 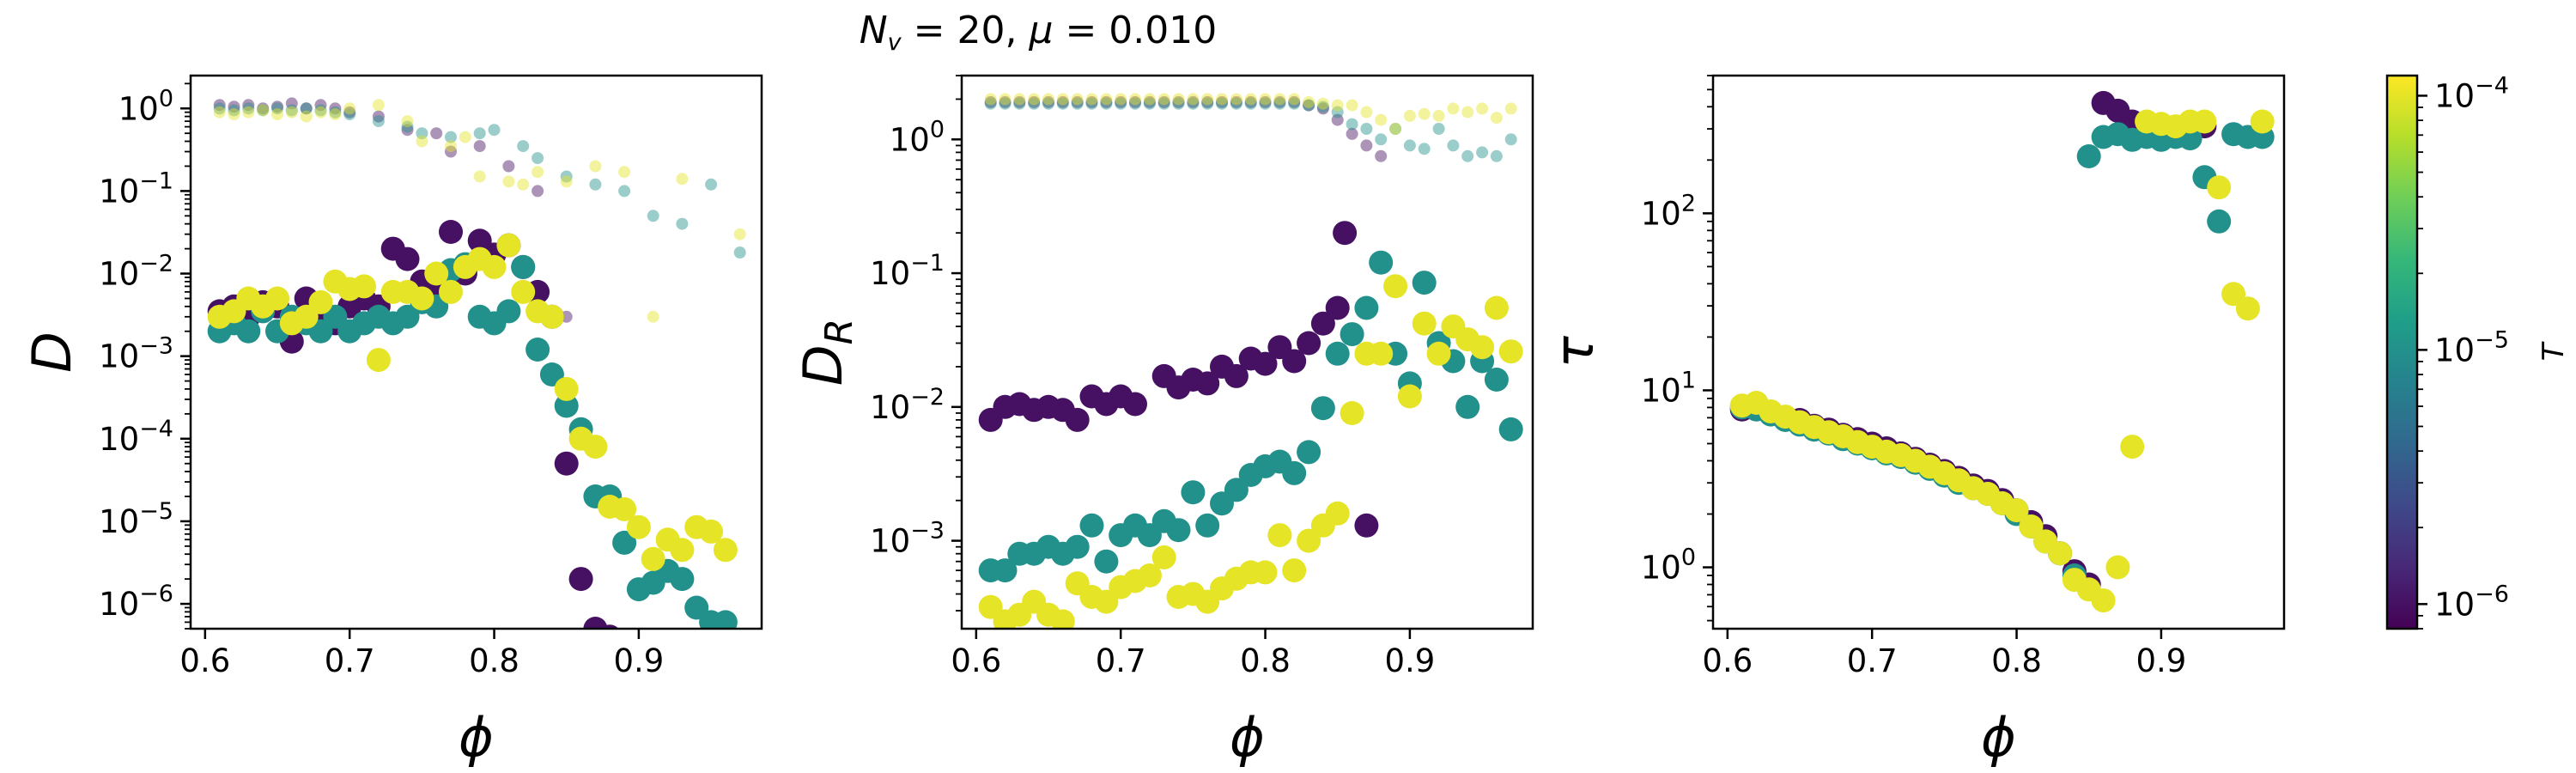 I want to click on x-tick-label: 0.9, so click(x=638, y=660).